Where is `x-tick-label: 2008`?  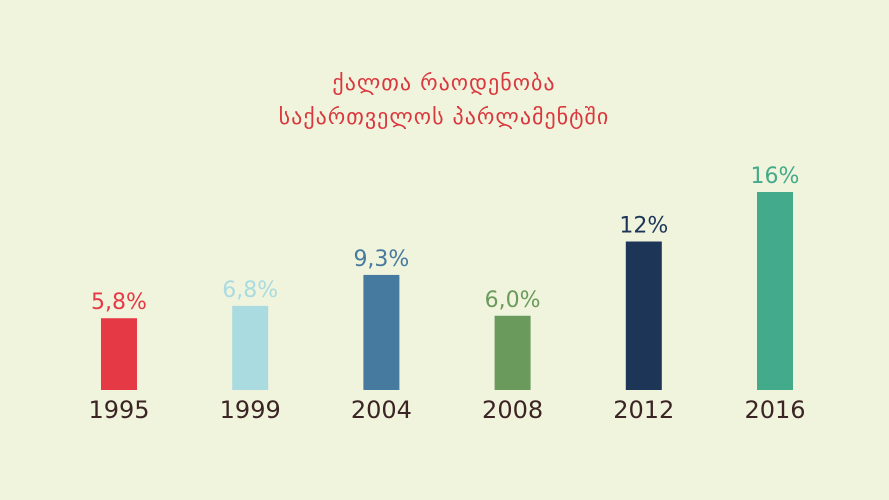 x-tick-label: 2008 is located at coordinates (512, 410).